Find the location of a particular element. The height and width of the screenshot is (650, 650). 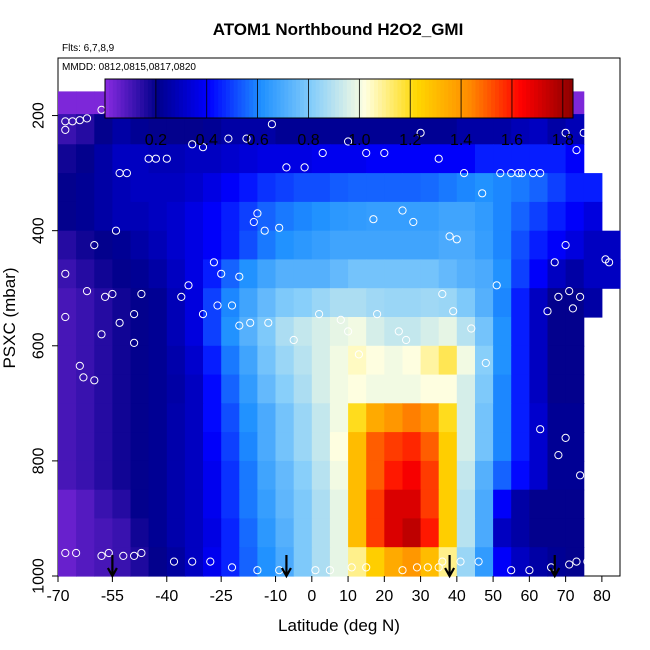

x-tick-label: 20 is located at coordinates (384, 596).